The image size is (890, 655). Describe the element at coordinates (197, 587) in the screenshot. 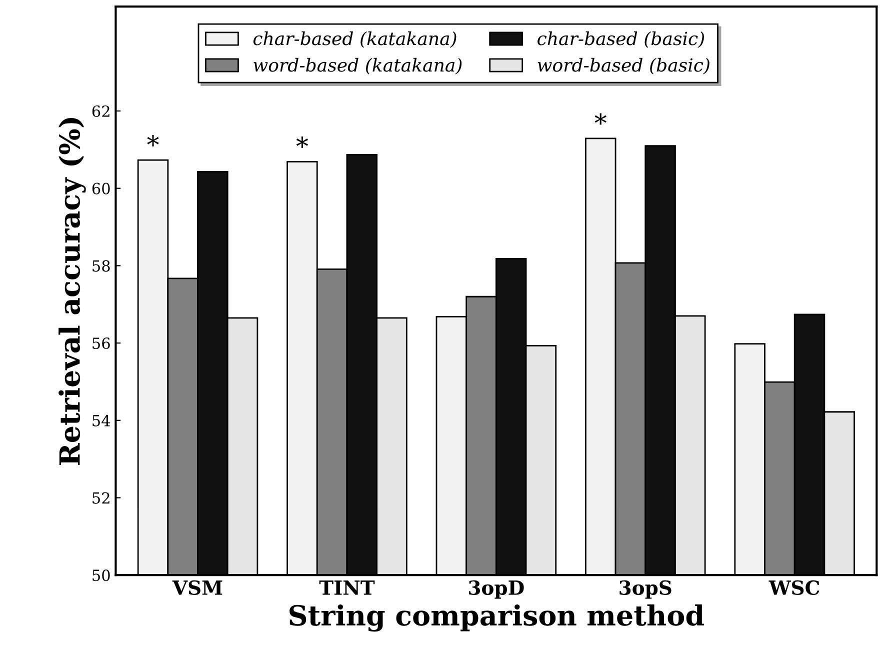

I see `x-tick-label: VSM` at that location.